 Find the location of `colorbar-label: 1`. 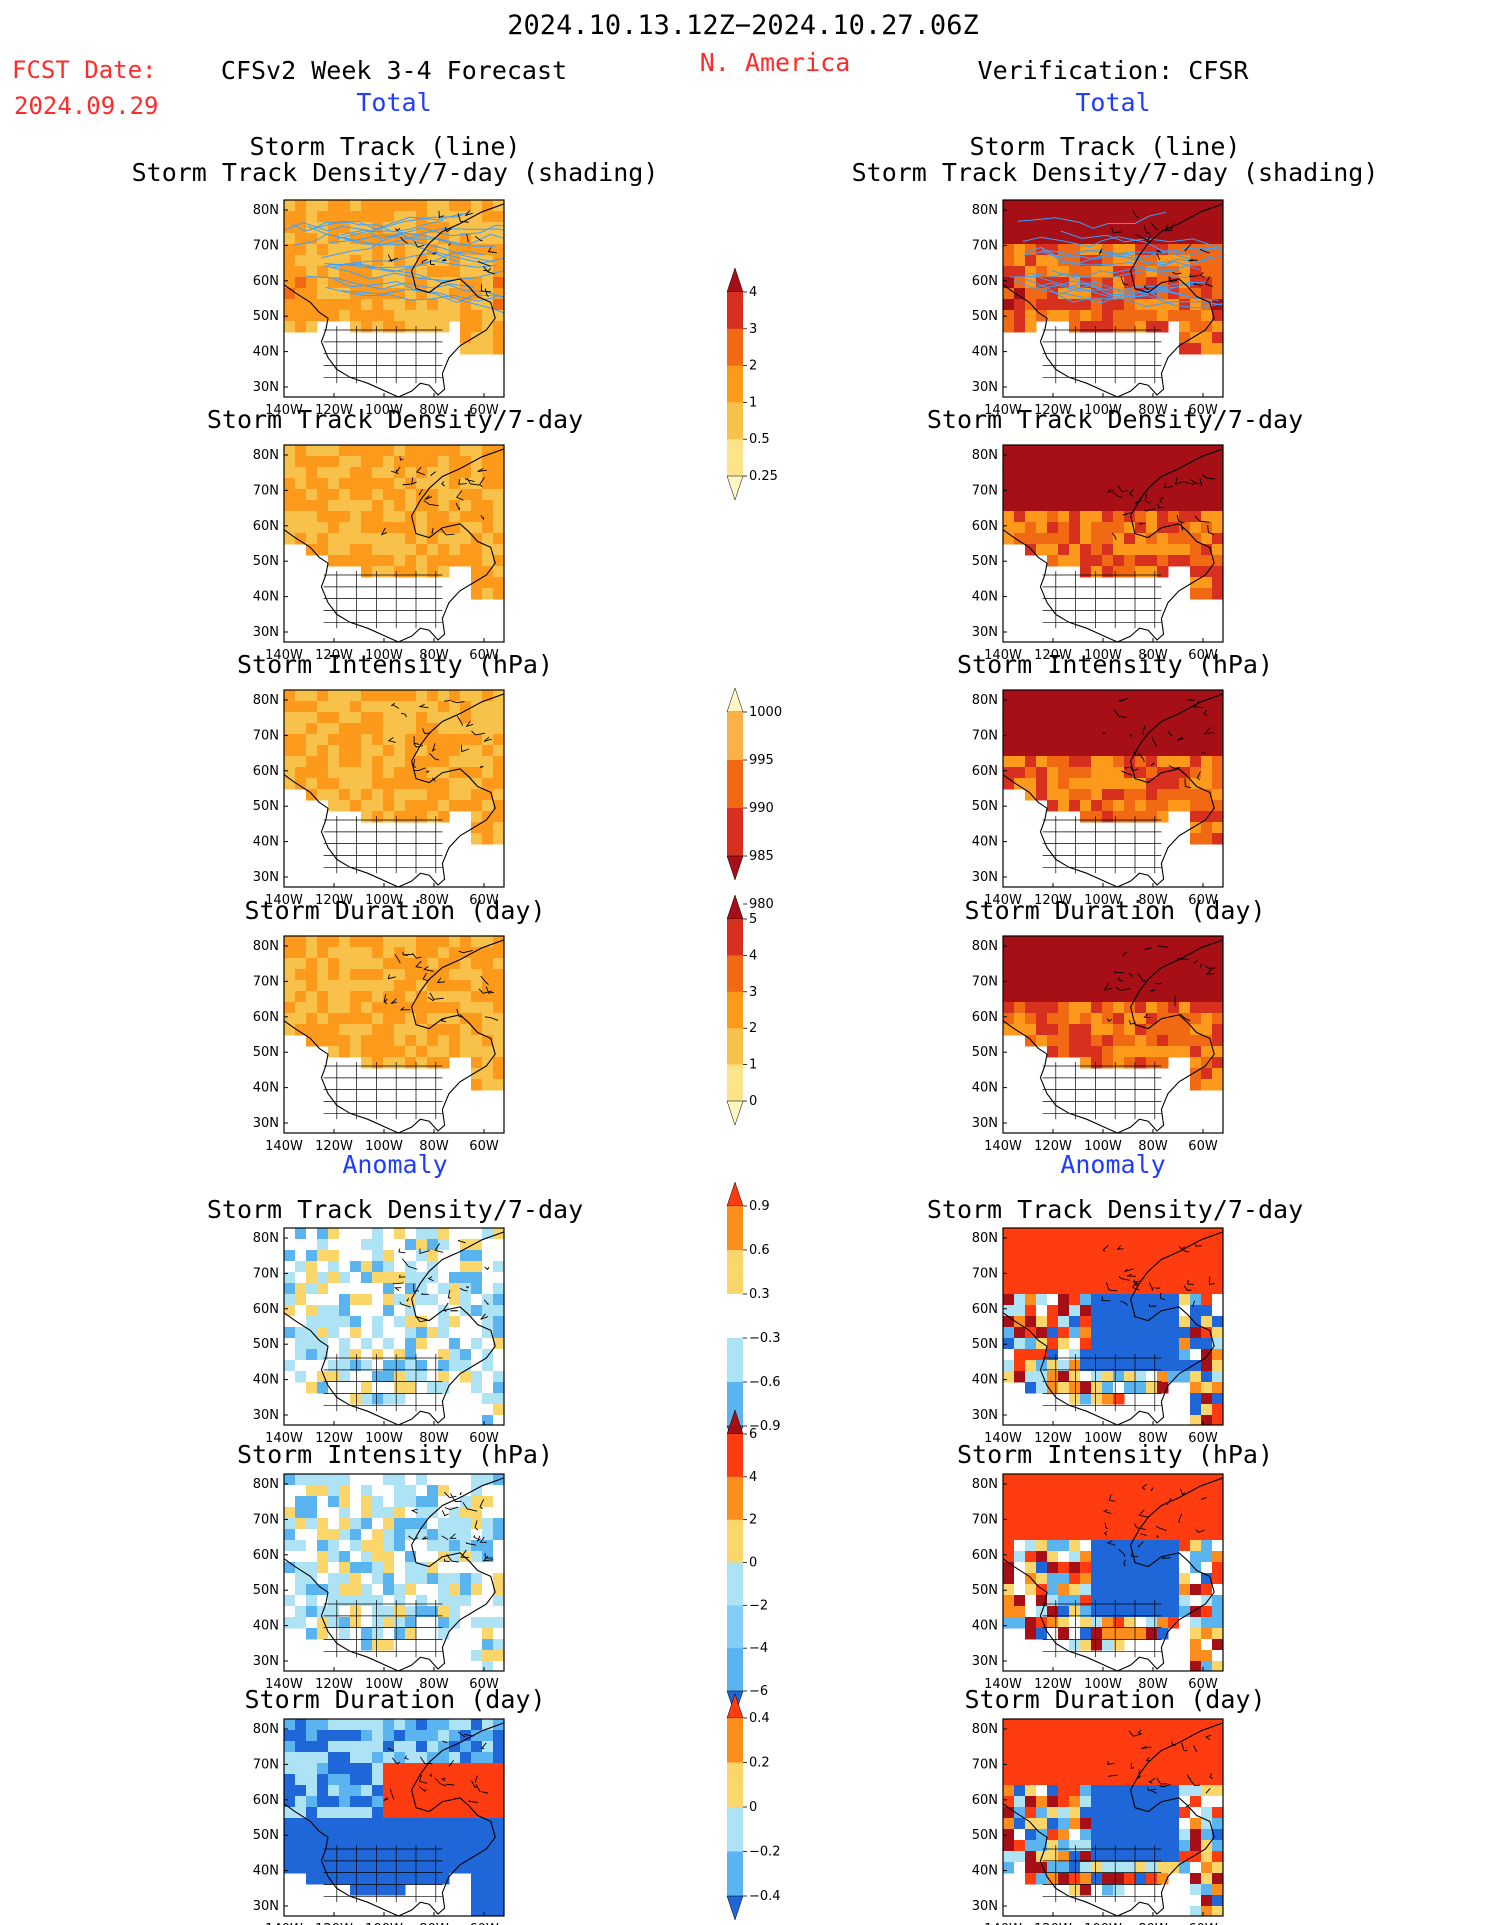

colorbar-label: 1 is located at coordinates (753, 1065).